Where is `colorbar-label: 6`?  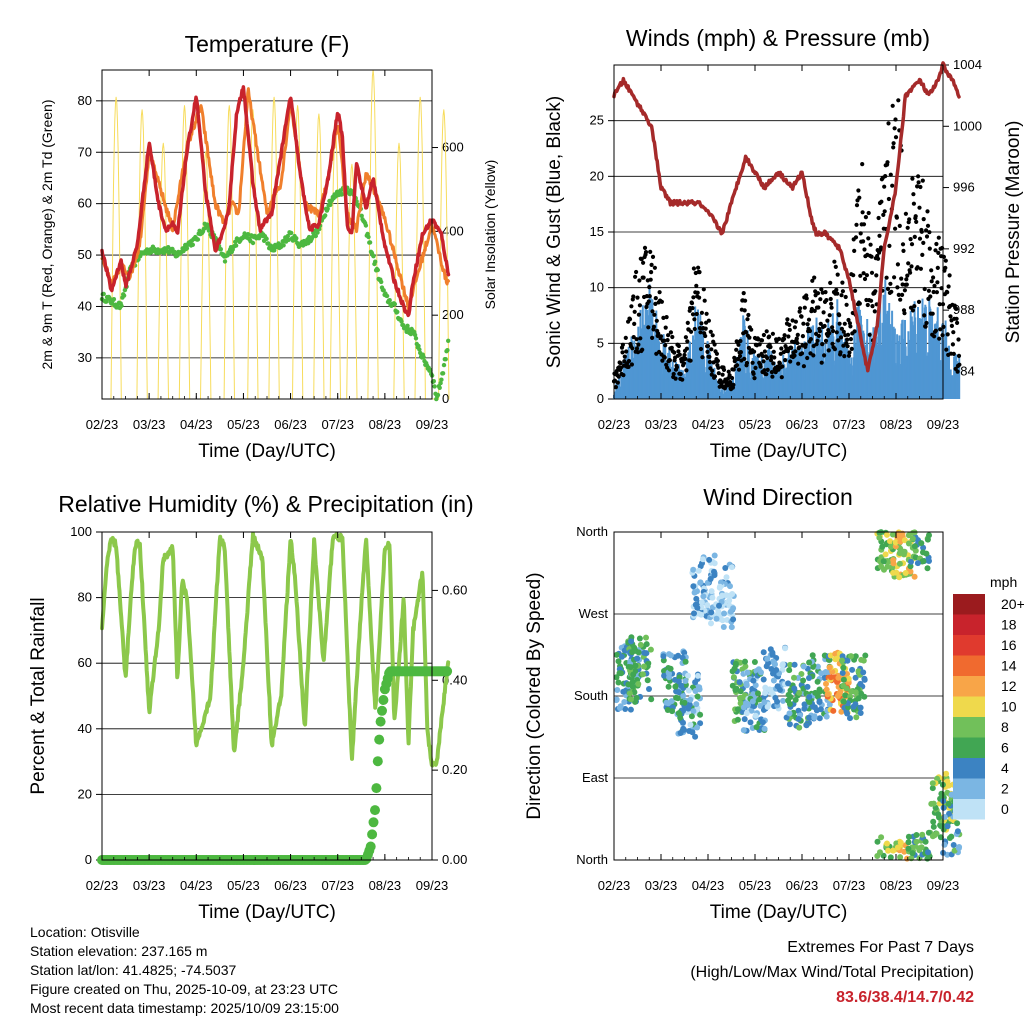
colorbar-label: 6 is located at coordinates (1005, 748).